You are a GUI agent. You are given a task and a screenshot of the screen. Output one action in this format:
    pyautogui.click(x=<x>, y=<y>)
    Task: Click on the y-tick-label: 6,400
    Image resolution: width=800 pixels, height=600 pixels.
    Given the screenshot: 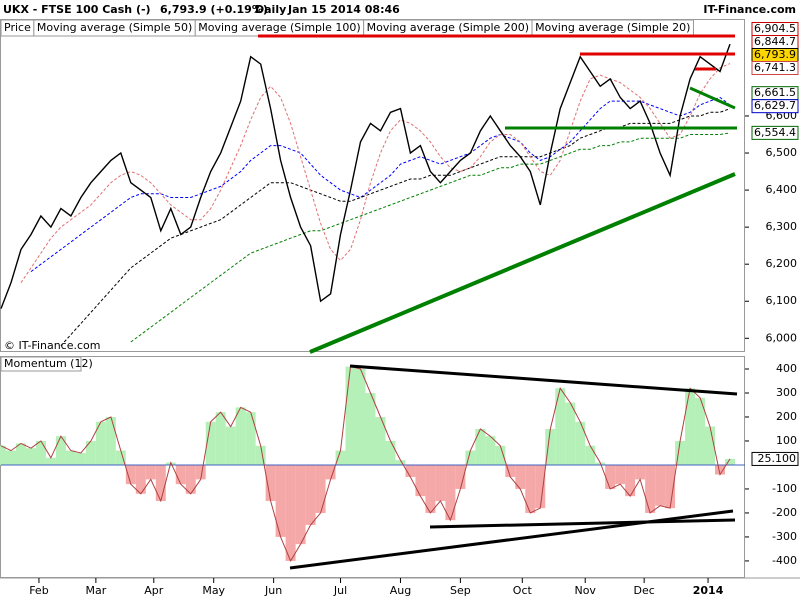 What is the action you would take?
    pyautogui.click(x=782, y=189)
    